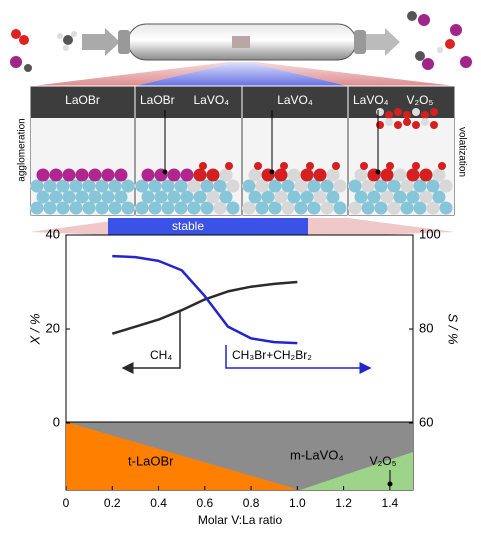 The width and height of the screenshot is (481, 534). Describe the element at coordinates (430, 233) in the screenshot. I see `y2-tick-label: 100` at that location.